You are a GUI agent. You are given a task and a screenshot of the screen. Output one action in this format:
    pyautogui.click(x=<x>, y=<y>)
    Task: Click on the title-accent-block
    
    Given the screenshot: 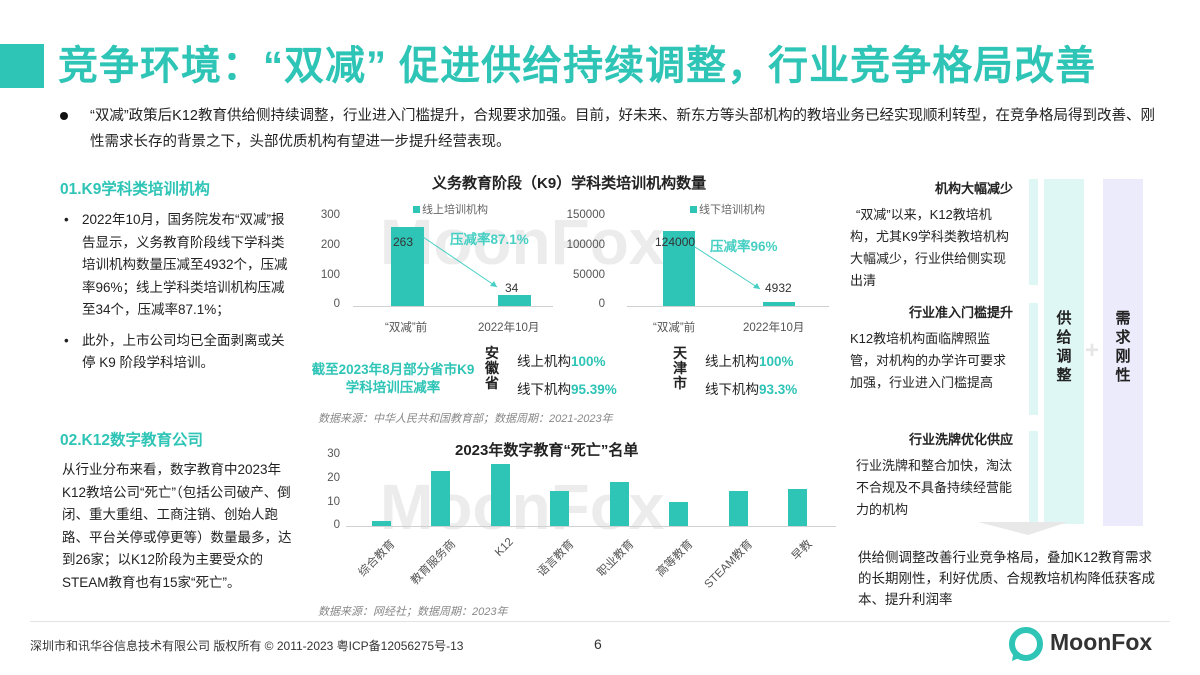 What is the action you would take?
    pyautogui.click(x=22, y=66)
    